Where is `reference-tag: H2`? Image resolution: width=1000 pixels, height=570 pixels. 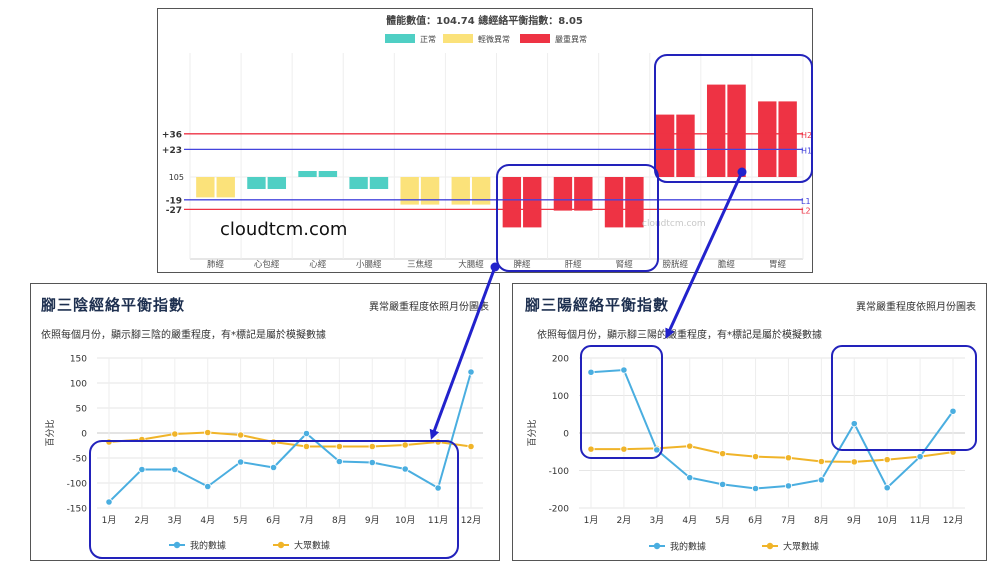 reference-tag: H2 is located at coordinates (806, 135).